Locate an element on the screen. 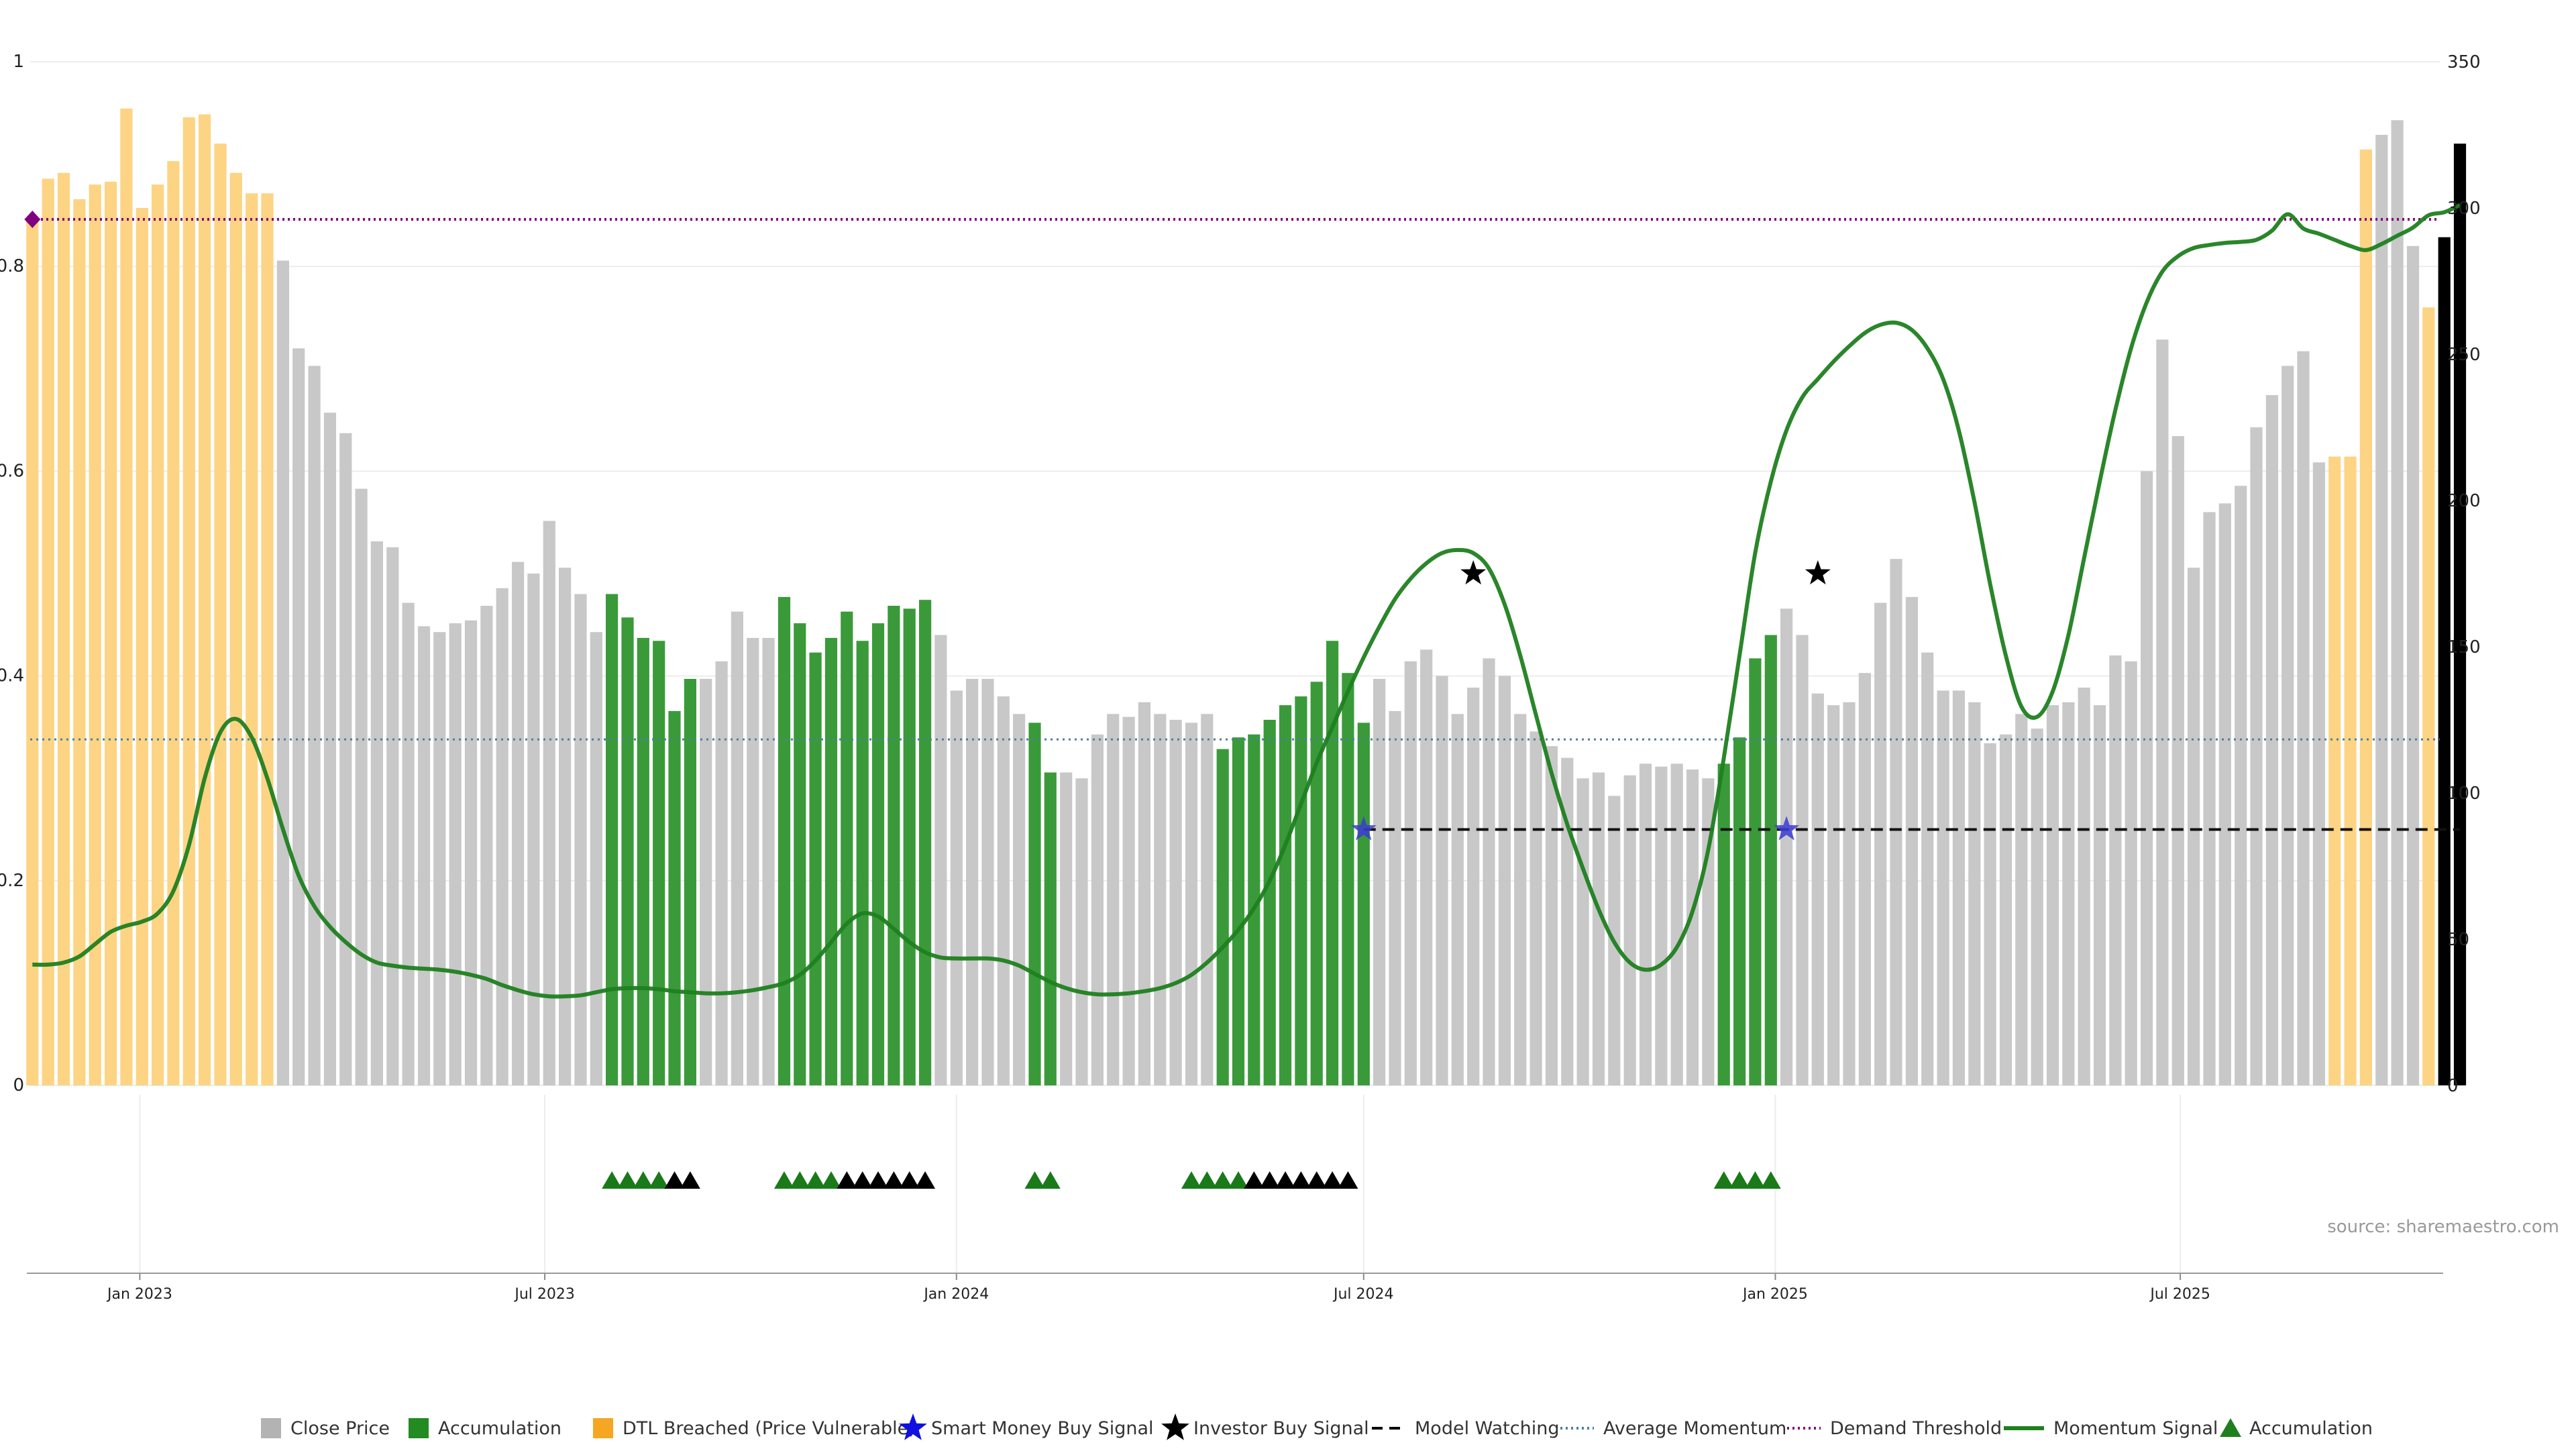 The image size is (2576, 1449). x-tick-label: Jan 2023 is located at coordinates (139, 1294).